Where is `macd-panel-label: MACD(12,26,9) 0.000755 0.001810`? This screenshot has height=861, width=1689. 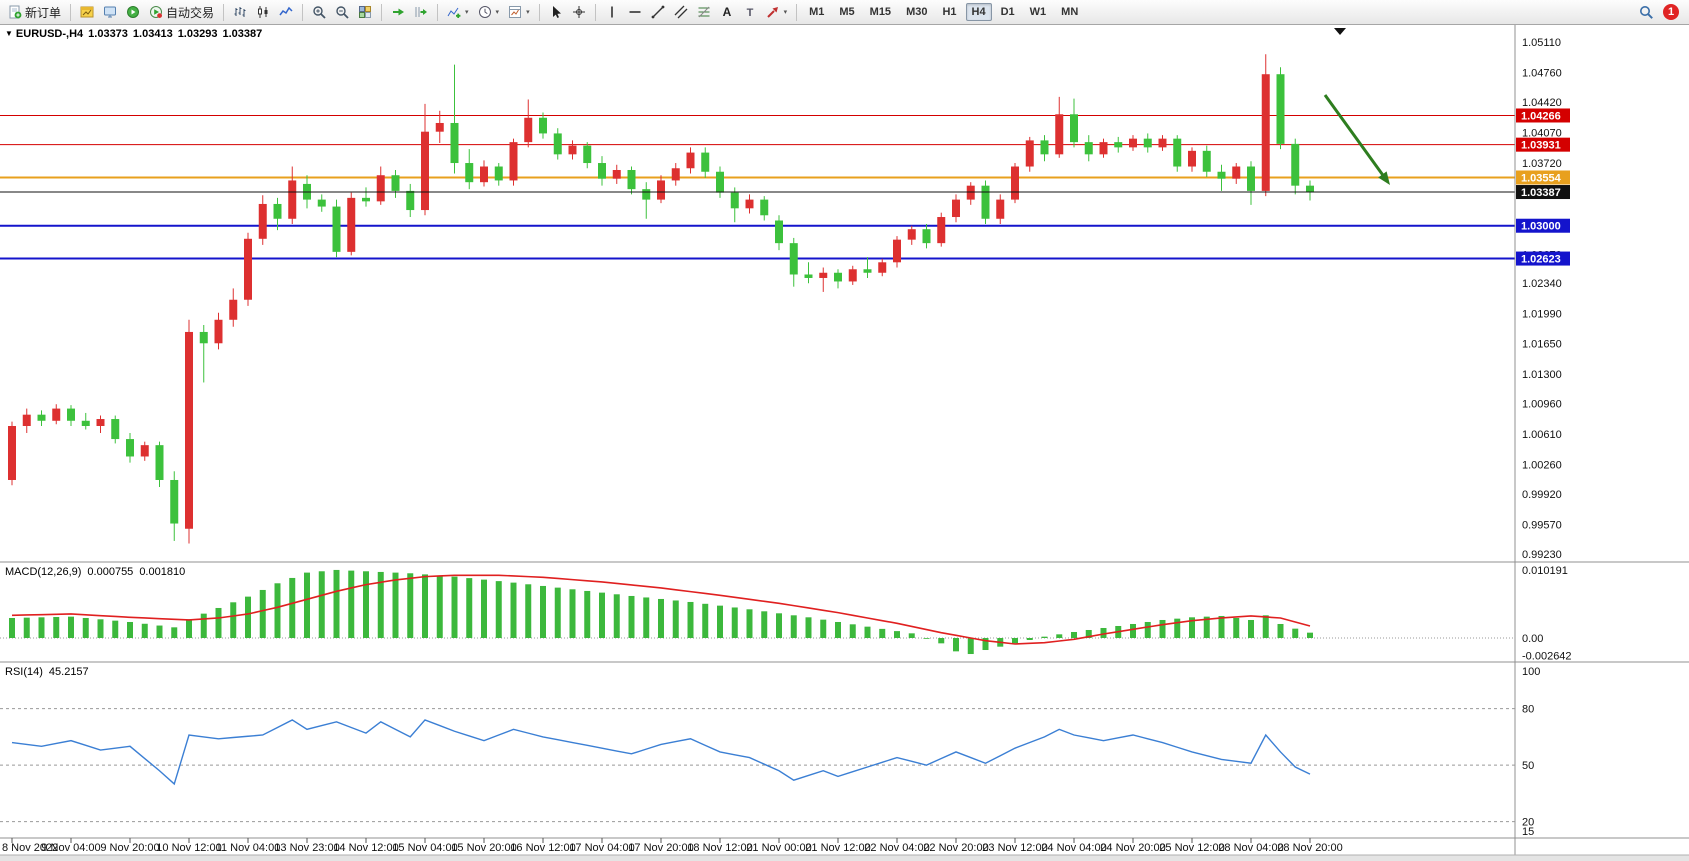
macd-panel-label: MACD(12,26,9) 0.000755 0.001810 is located at coordinates (95, 572).